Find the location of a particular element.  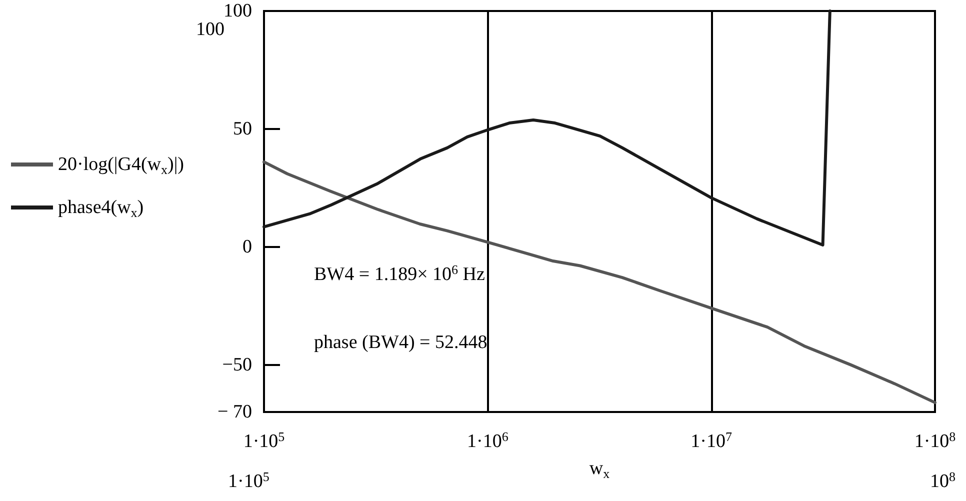

text: 100 is located at coordinates (210, 29).